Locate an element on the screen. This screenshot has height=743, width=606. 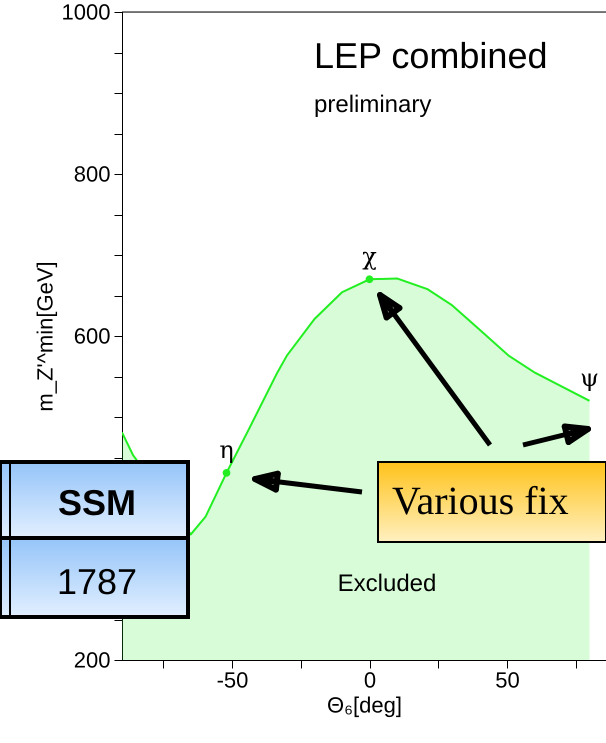
y-tick-label: 1000 is located at coordinates (86, 12).